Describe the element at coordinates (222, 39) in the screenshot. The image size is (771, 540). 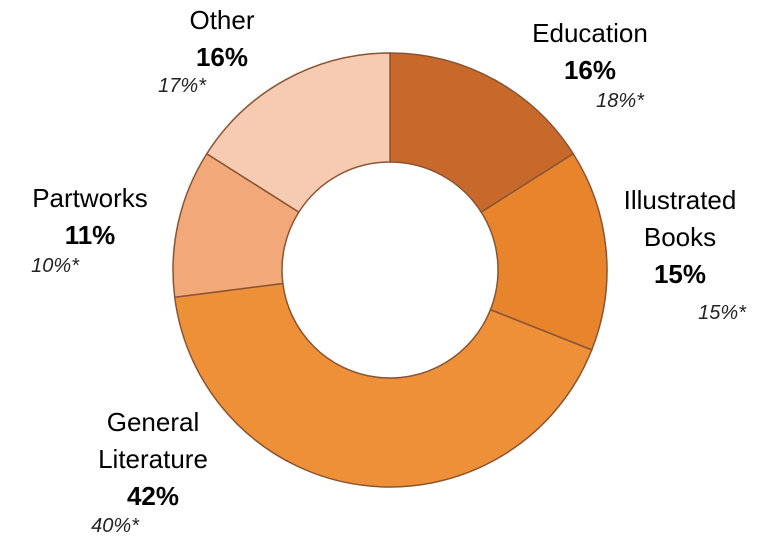
I see `segment-label: Other 16%` at that location.